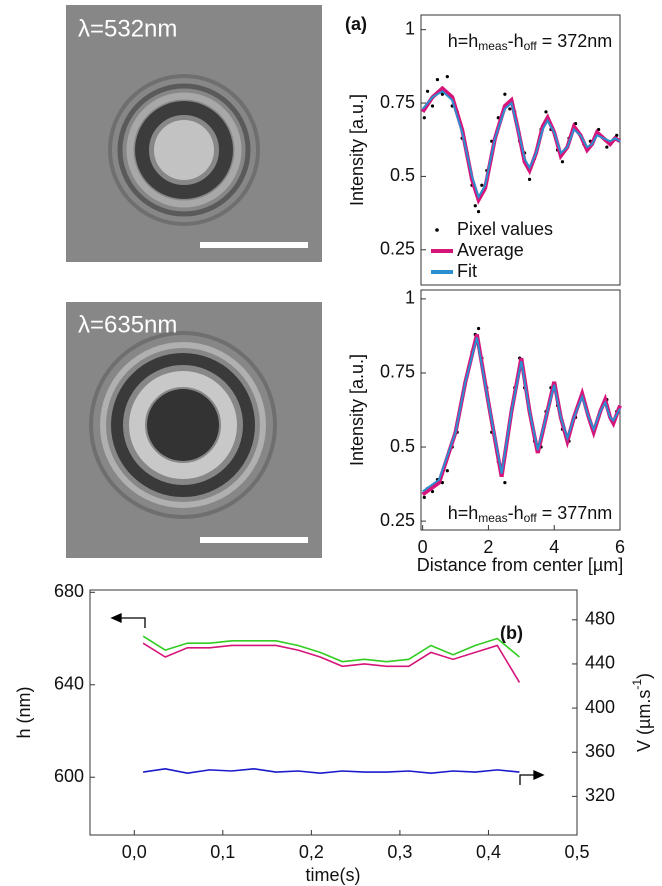 This screenshot has width=662, height=886. Describe the element at coordinates (490, 250) in the screenshot. I see `legend-label: Average` at that location.